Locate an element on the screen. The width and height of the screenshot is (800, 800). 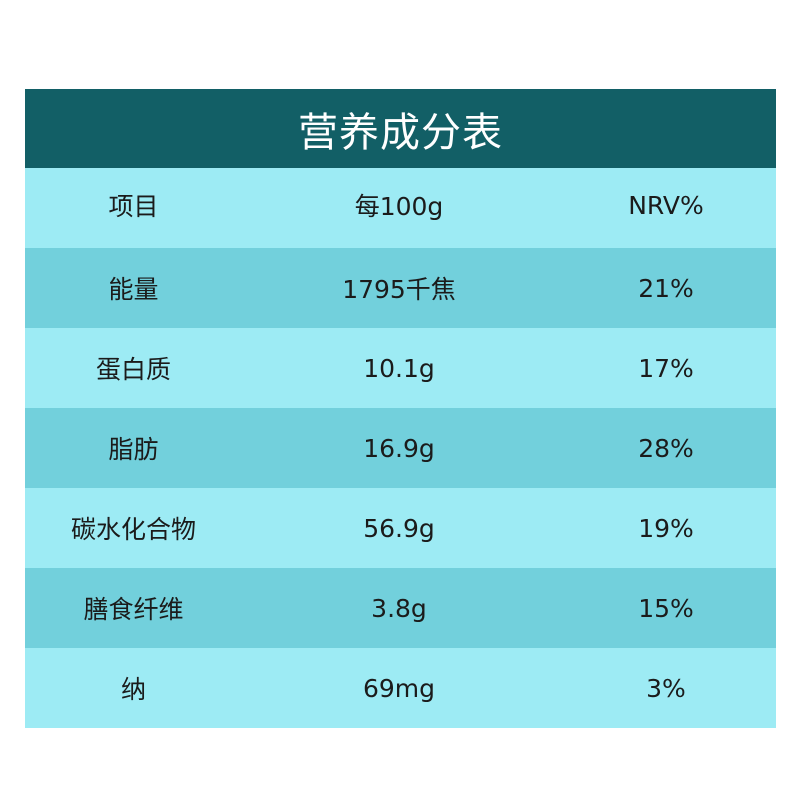
table-row: 蛋白质 10.1g 17% is located at coordinates (400, 368).